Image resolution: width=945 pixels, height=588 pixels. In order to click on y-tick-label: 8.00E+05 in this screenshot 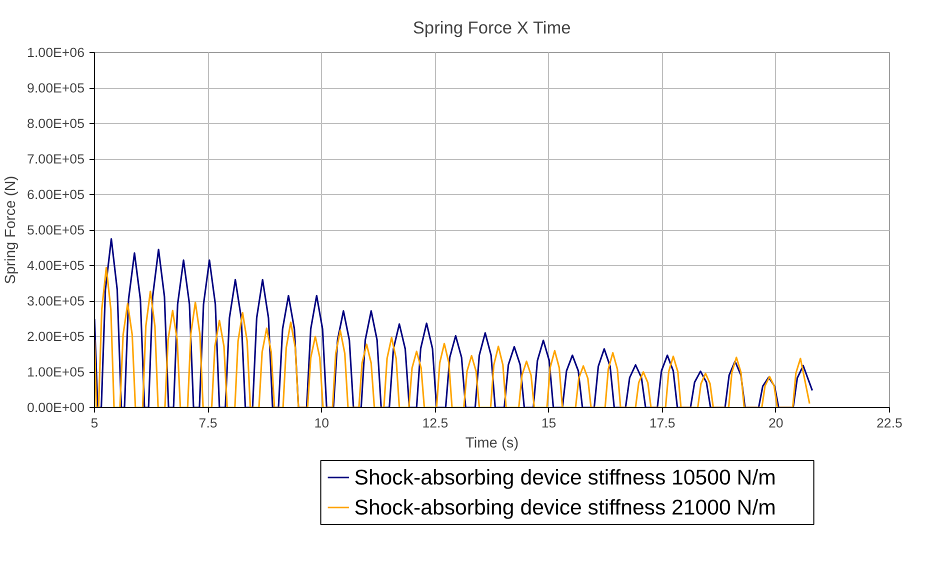, I will do `click(56, 123)`.